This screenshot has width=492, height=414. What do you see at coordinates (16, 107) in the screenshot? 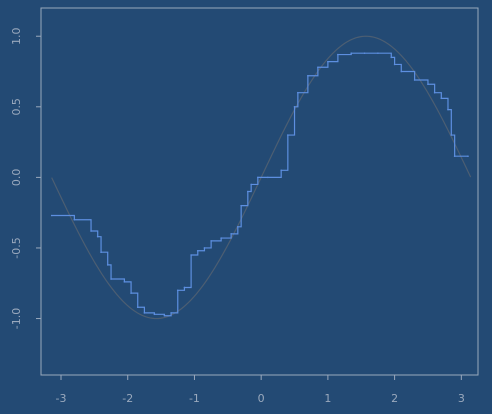
I see `y-tick-label: 0.5` at bounding box center [16, 107].